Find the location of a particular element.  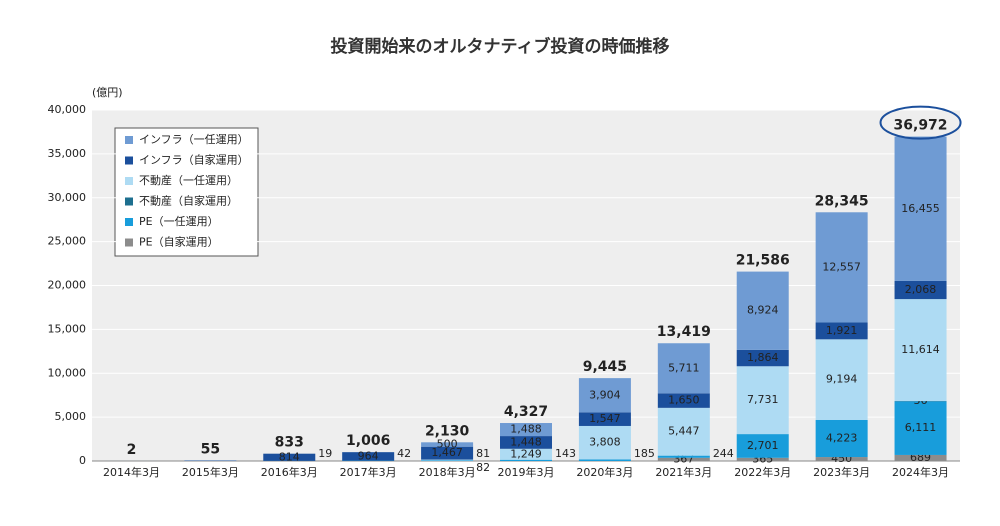

total-label: 2 is located at coordinates (132, 450).